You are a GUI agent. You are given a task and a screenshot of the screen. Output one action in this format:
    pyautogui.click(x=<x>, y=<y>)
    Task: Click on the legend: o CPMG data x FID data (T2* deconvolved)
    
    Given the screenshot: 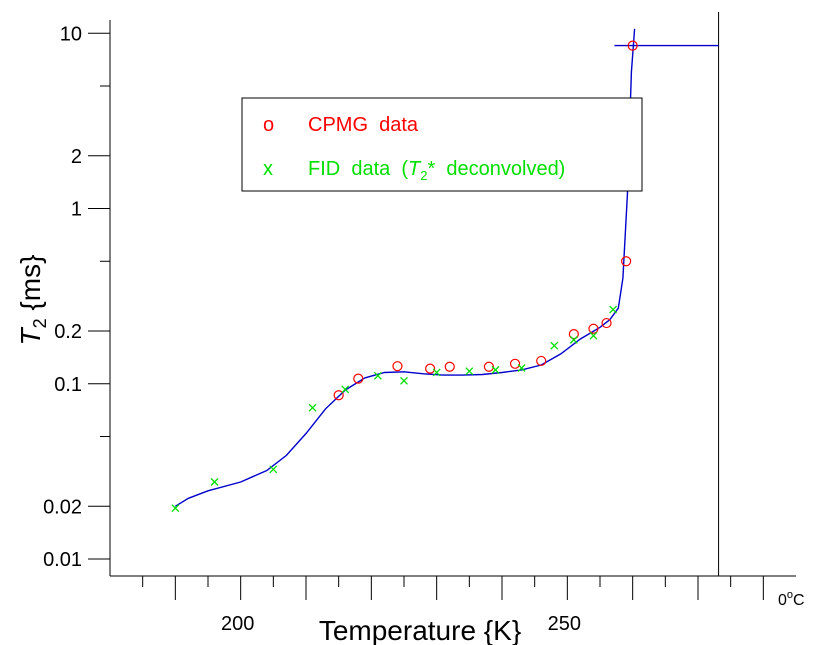 What is the action you would take?
    pyautogui.click(x=442, y=144)
    